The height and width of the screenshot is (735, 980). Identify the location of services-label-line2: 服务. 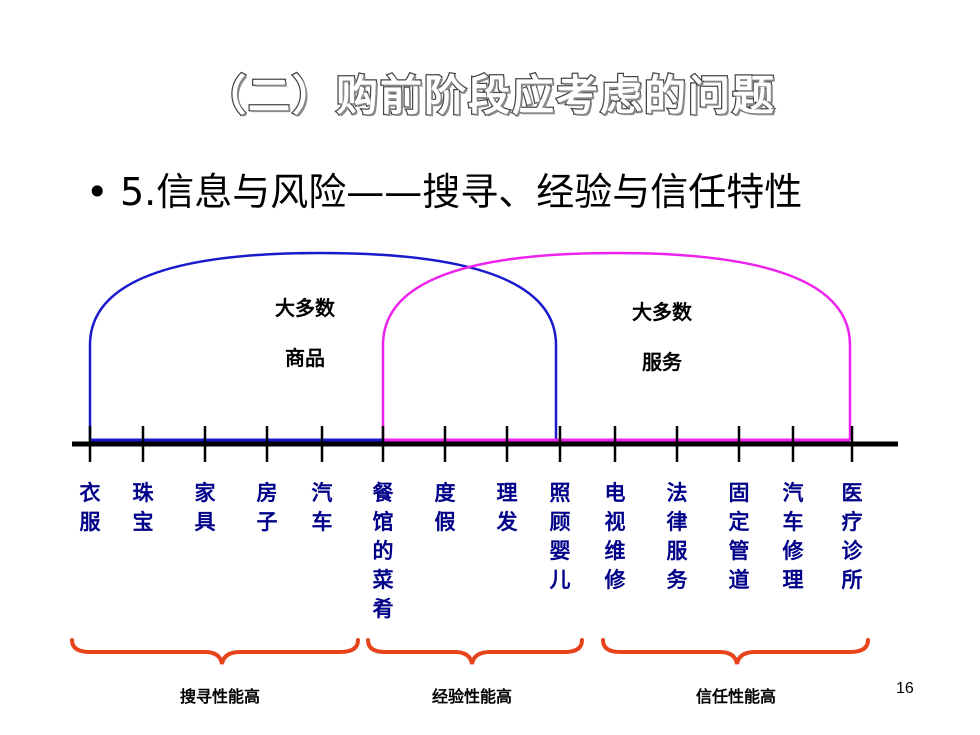
(662, 362).